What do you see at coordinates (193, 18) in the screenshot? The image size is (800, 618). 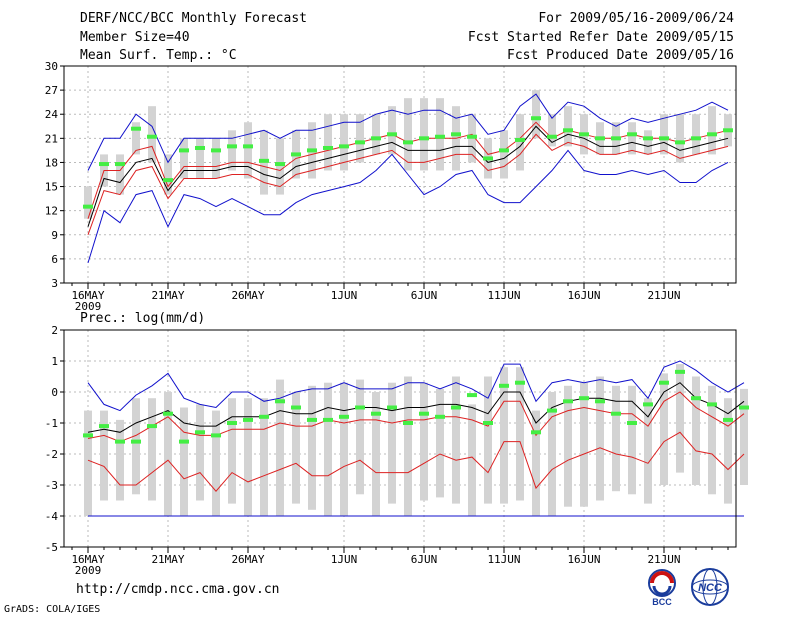 I see `forecast-title: DERF/NCC/BCC Monthly Forecast` at bounding box center [193, 18].